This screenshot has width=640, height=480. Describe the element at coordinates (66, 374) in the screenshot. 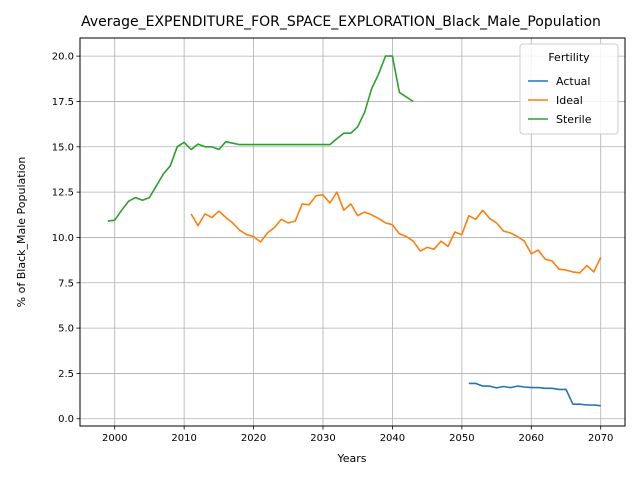

I see `y-tick-label: 2.5` at that location.